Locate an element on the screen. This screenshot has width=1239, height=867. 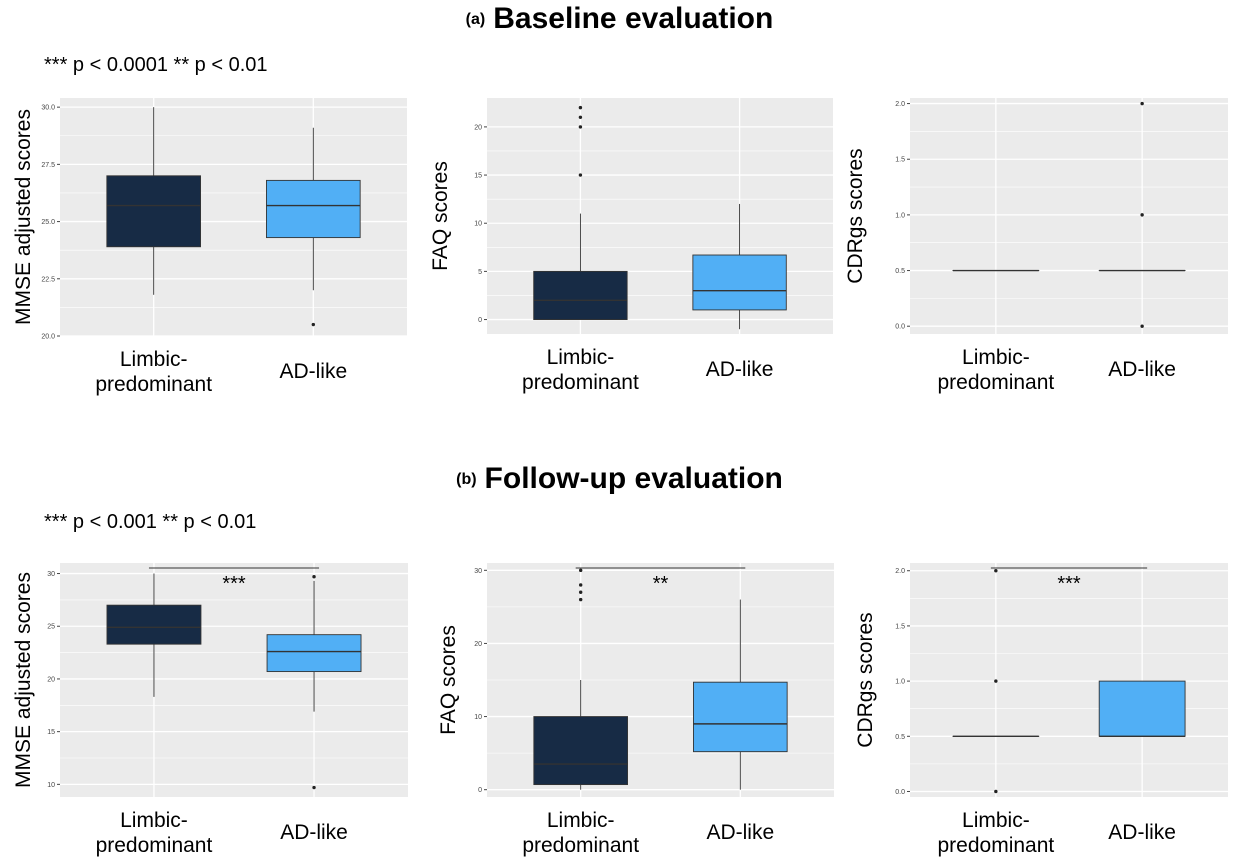
y-tick-label: 0 is located at coordinates (480, 320).